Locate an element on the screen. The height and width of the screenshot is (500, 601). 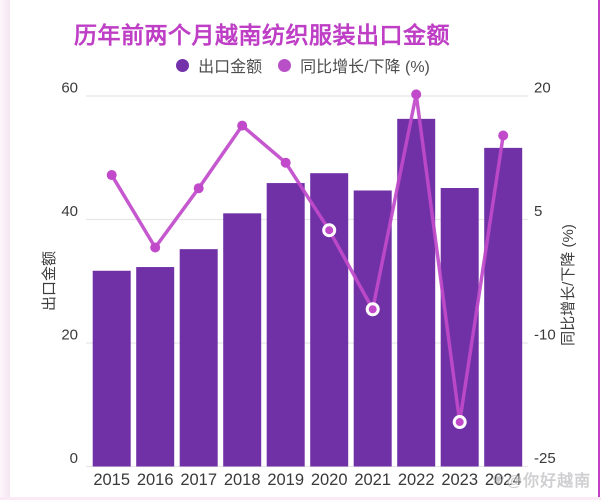
x-axis-label: 2024 is located at coordinates (503, 480).